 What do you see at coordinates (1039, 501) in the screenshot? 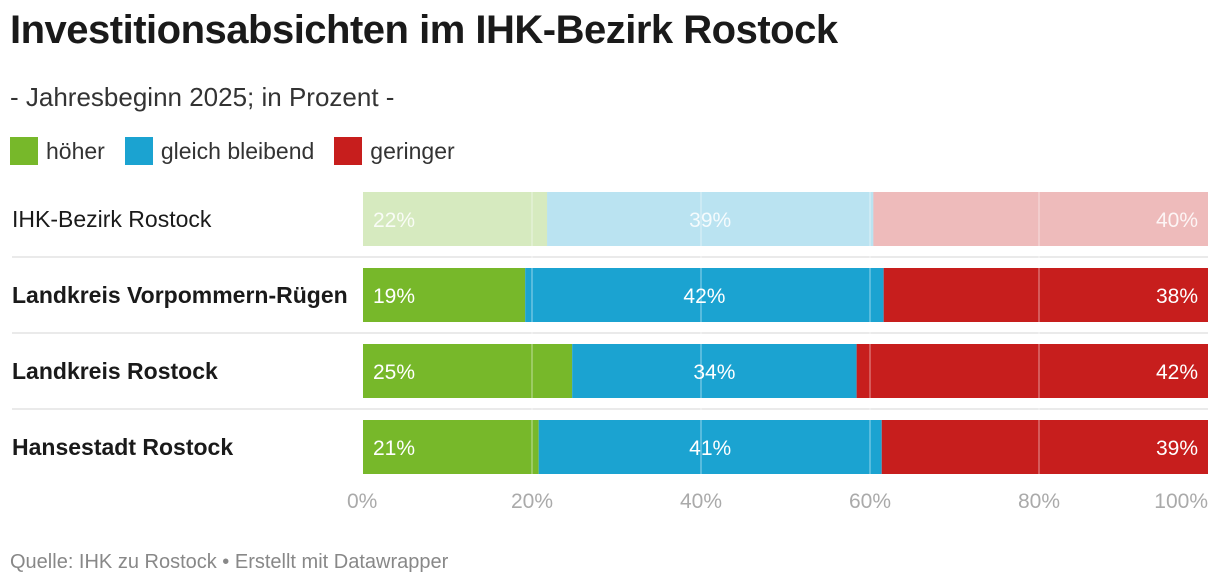
I see `x-tick-label: 80%` at bounding box center [1039, 501].